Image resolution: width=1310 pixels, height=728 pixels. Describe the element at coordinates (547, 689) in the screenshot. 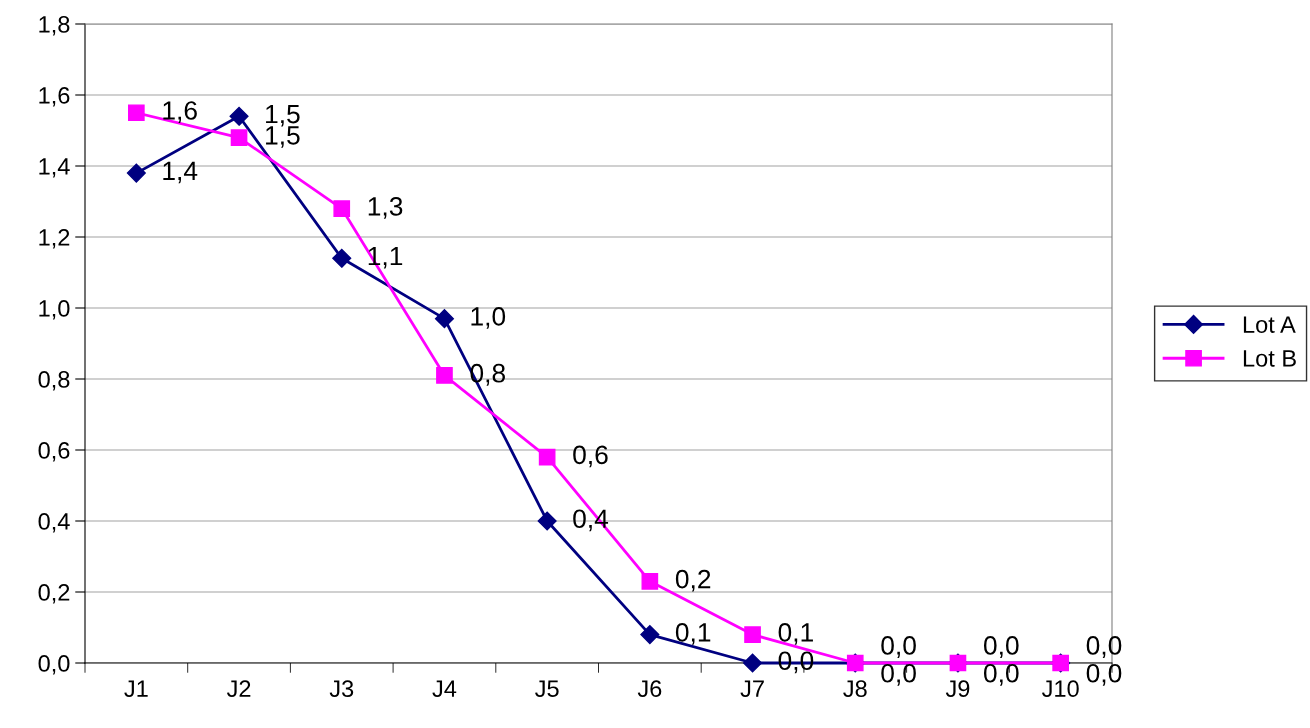

I see `x-tick-label: J5` at that location.